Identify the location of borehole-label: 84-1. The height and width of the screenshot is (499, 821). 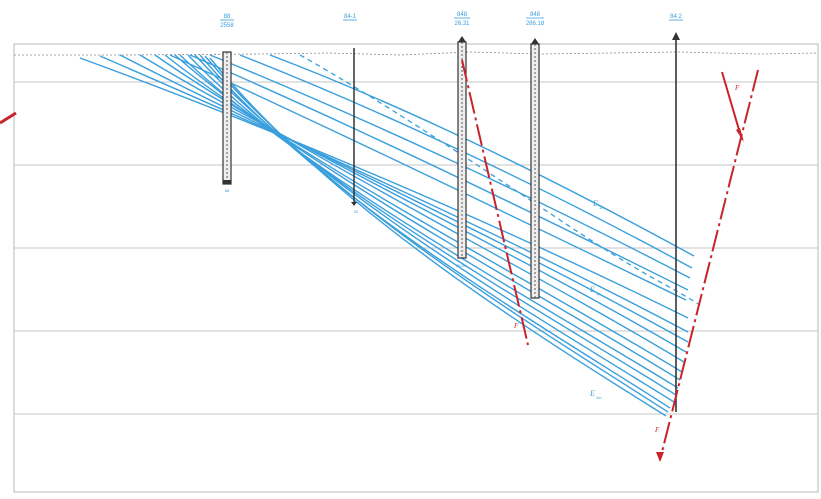
(350, 17).